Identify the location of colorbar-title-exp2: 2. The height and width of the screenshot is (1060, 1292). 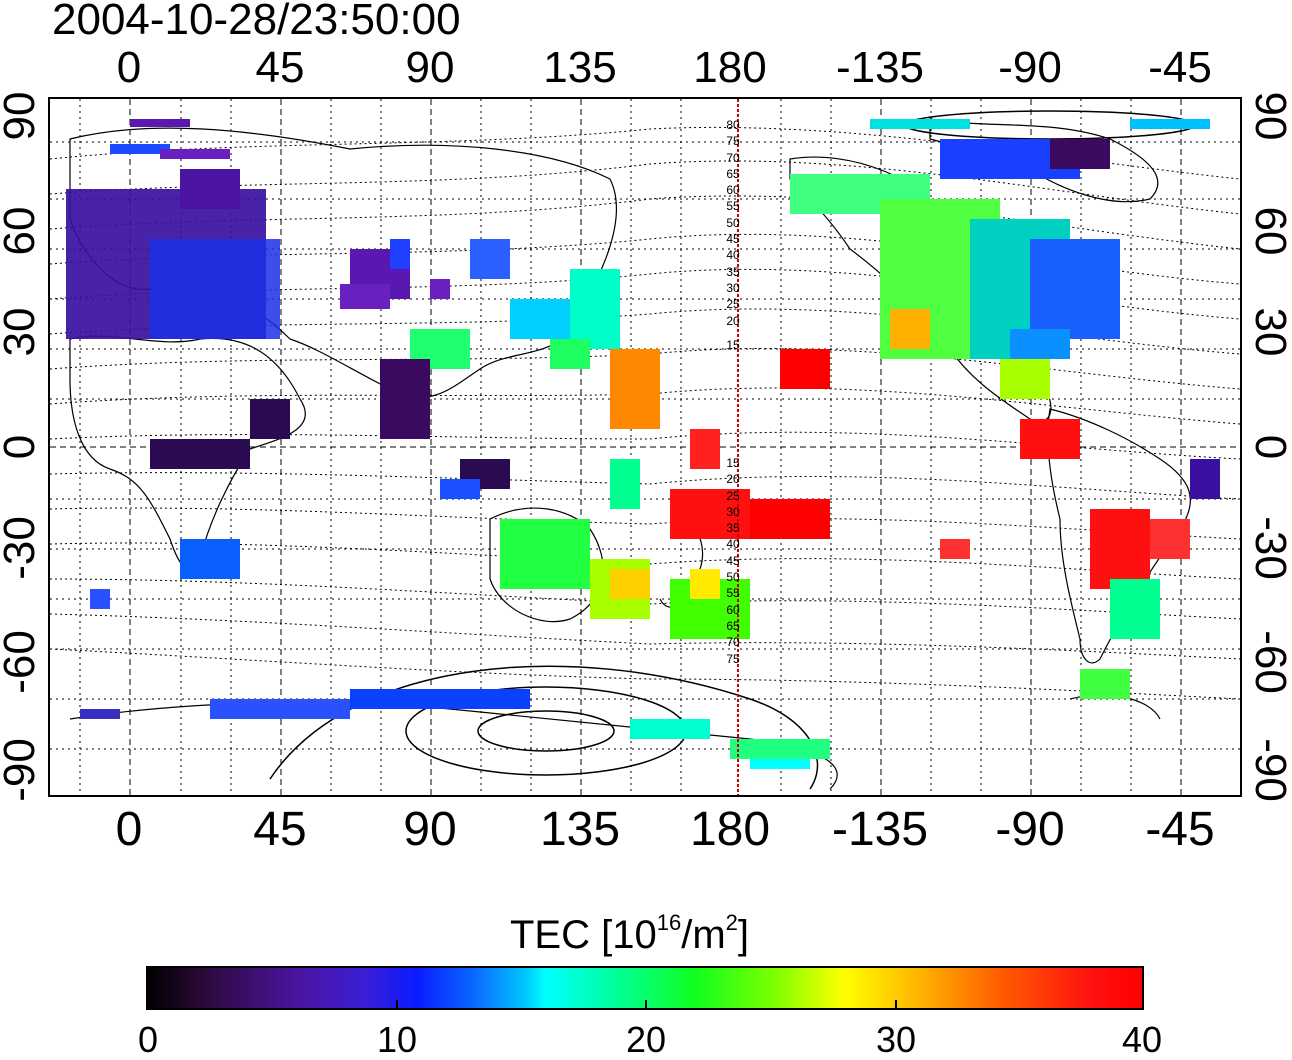
(731, 922).